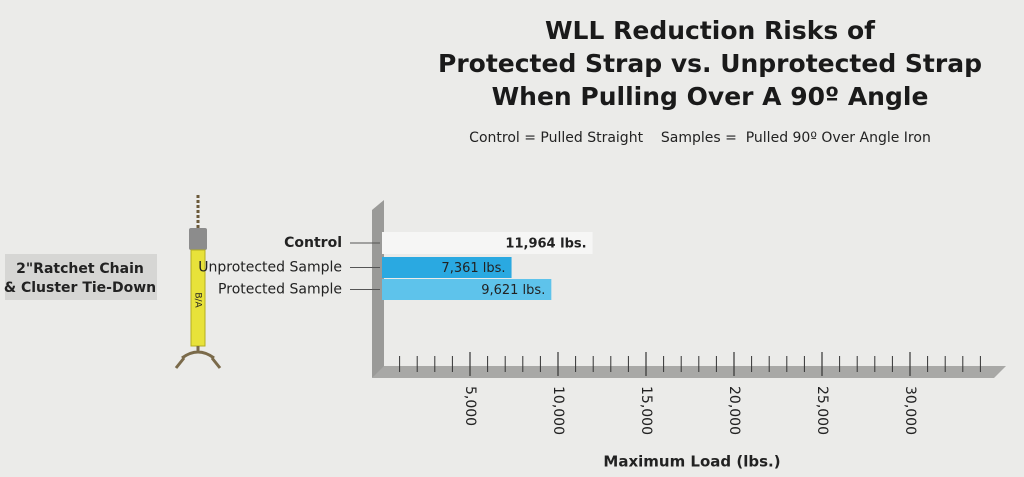  Describe the element at coordinates (710, 63) in the screenshot. I see `chart-title: Protected Strap vs. Unprotected Strap` at that location.